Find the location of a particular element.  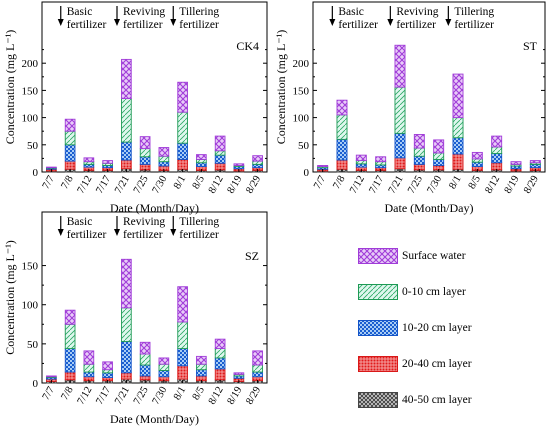

legend-swatch-10-20-cm is located at coordinates (378, 328).